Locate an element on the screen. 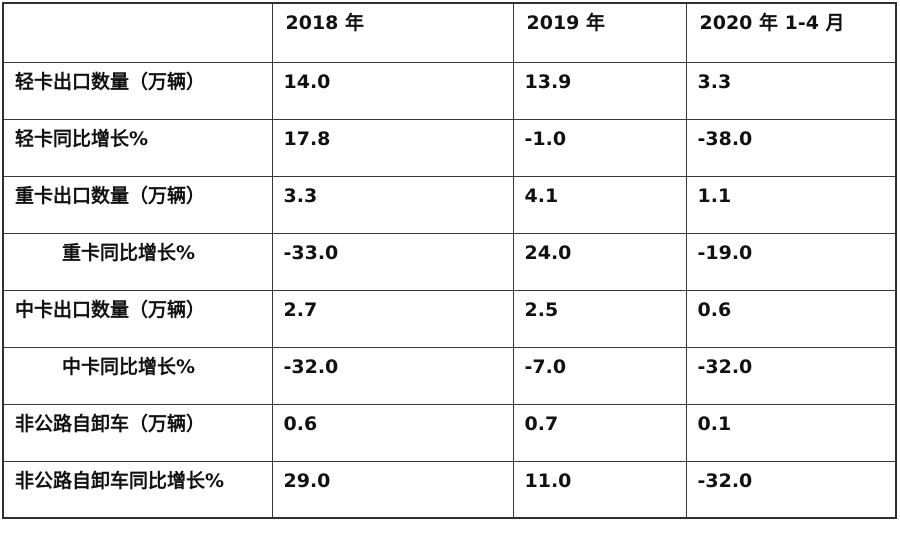 This screenshot has width=900, height=535. table-row: 中卡同比增长% -32.0 -7.0 -32.0 is located at coordinates (449, 375).